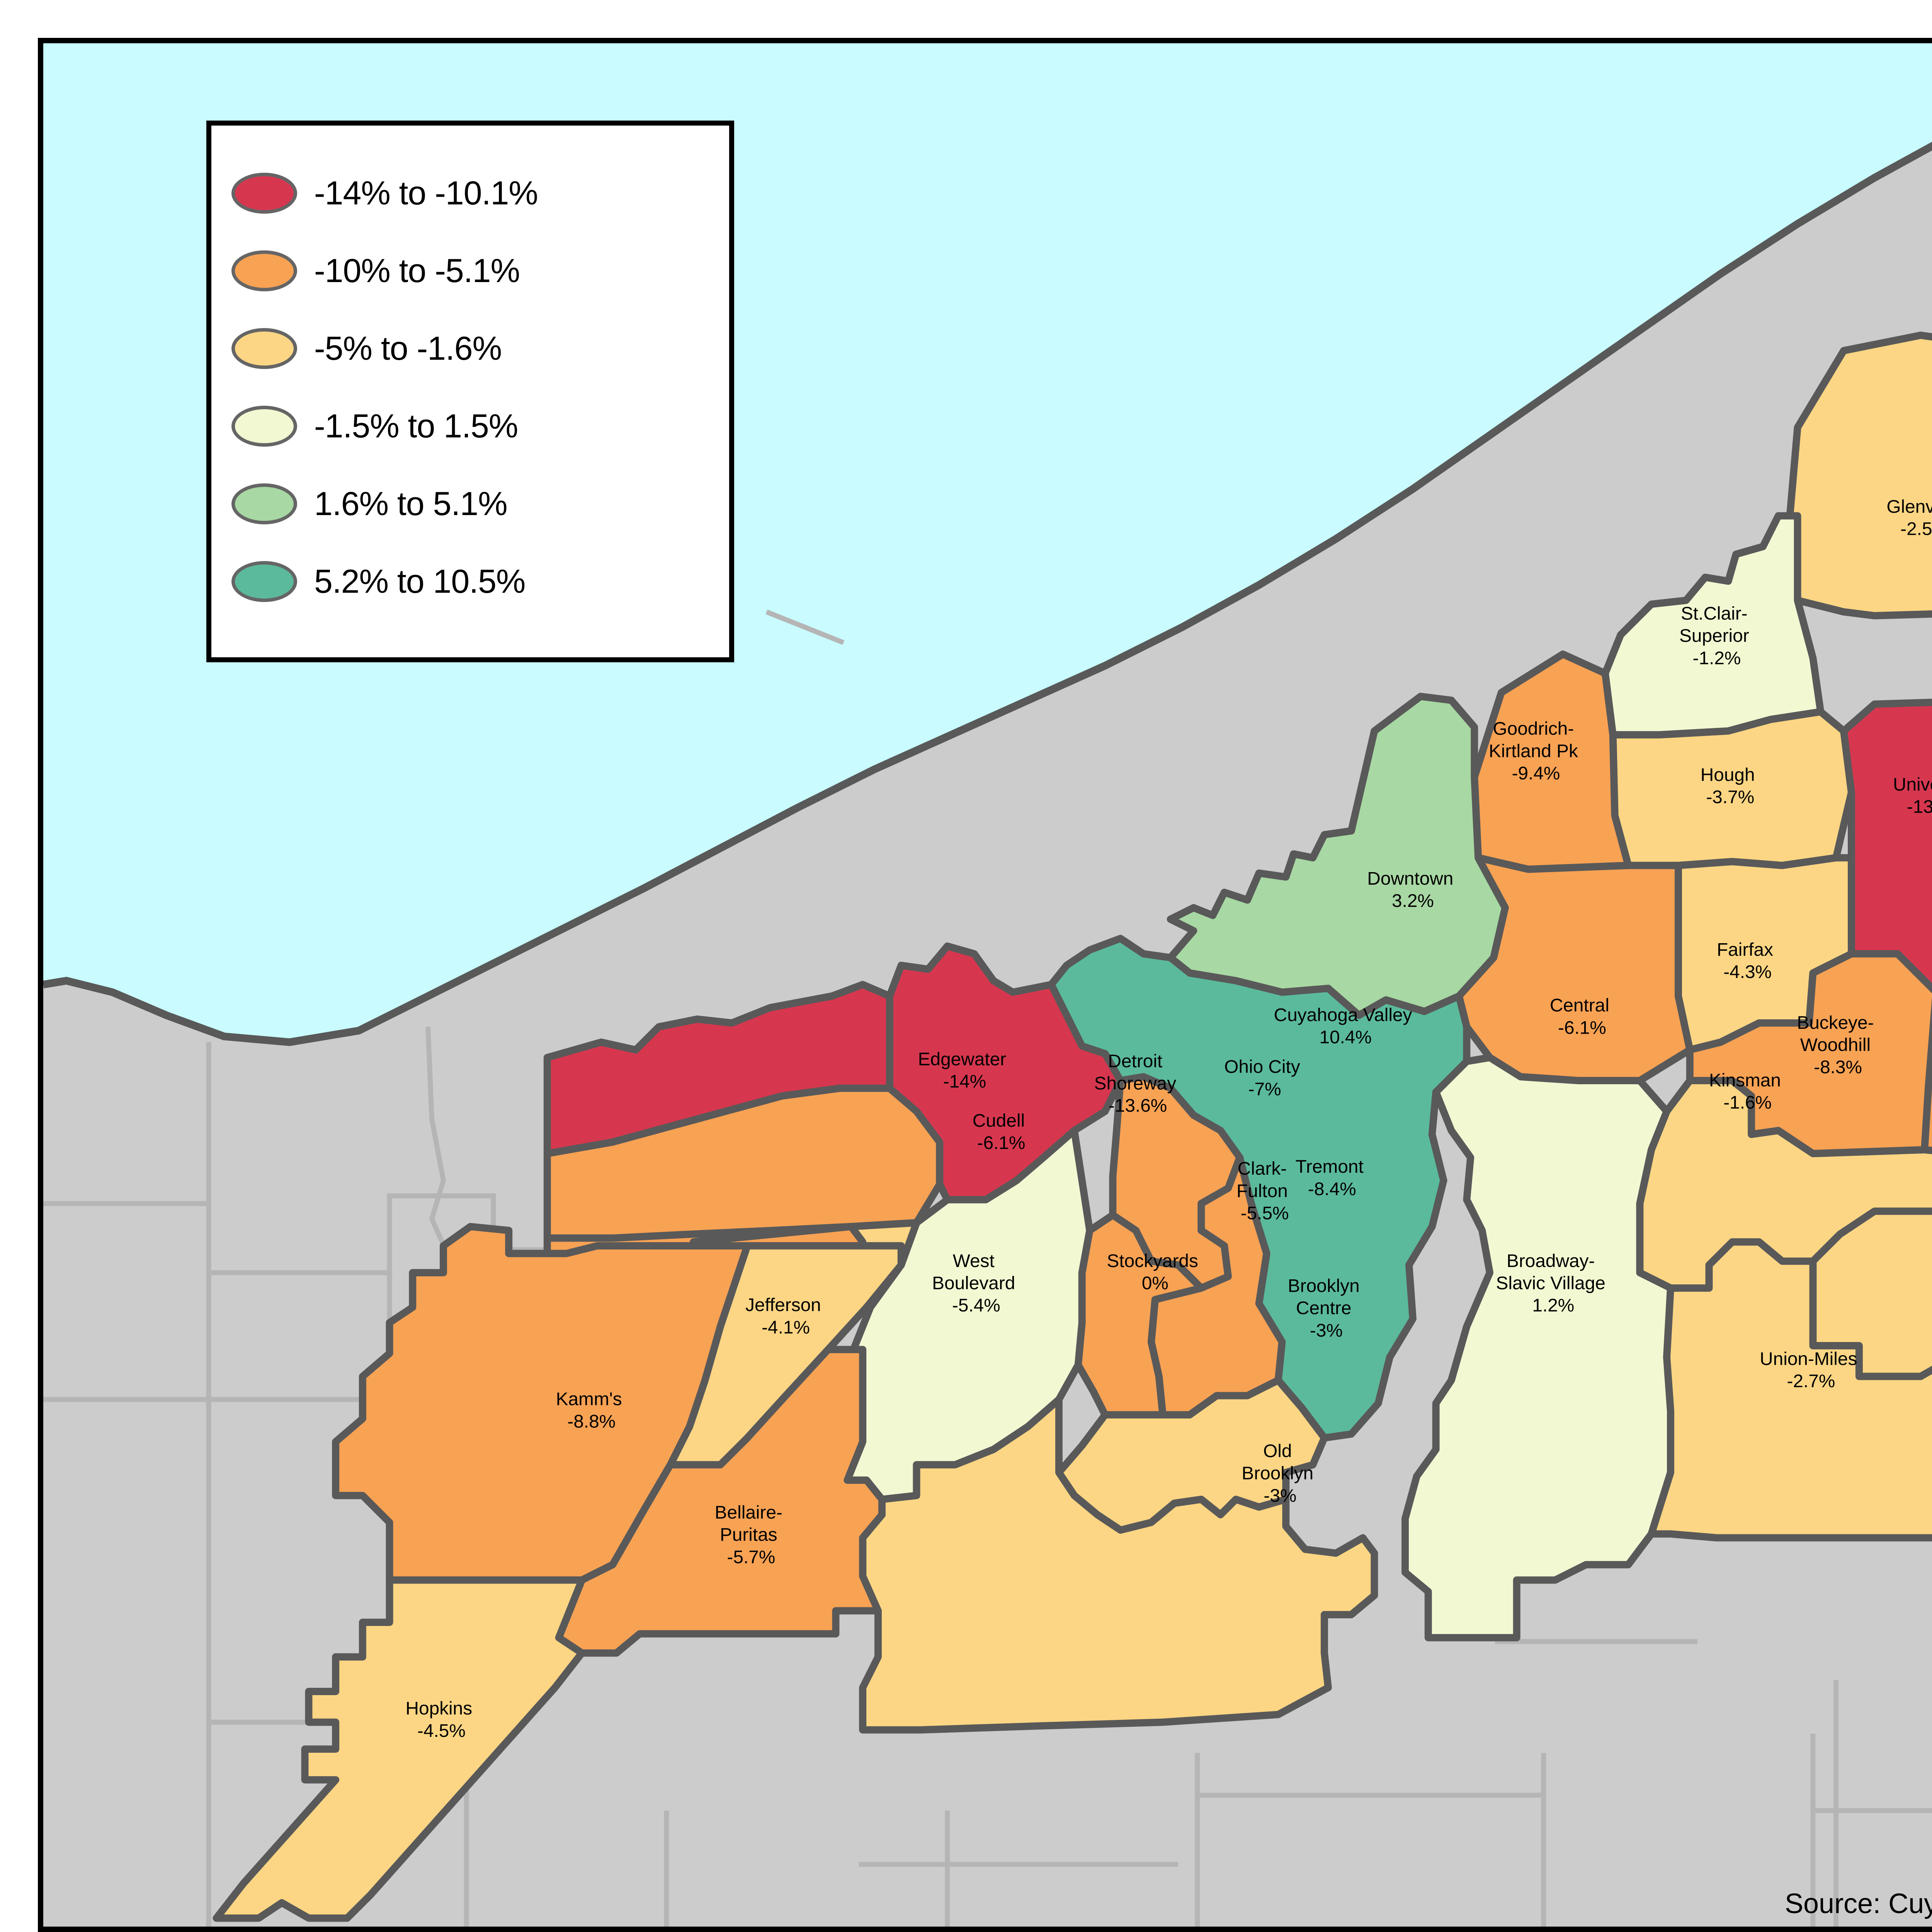  What do you see at coordinates (1838, 1044) in the screenshot?
I see `label-buckeye-woodhill: Buckeye- Woodhill -8.3%` at bounding box center [1838, 1044].